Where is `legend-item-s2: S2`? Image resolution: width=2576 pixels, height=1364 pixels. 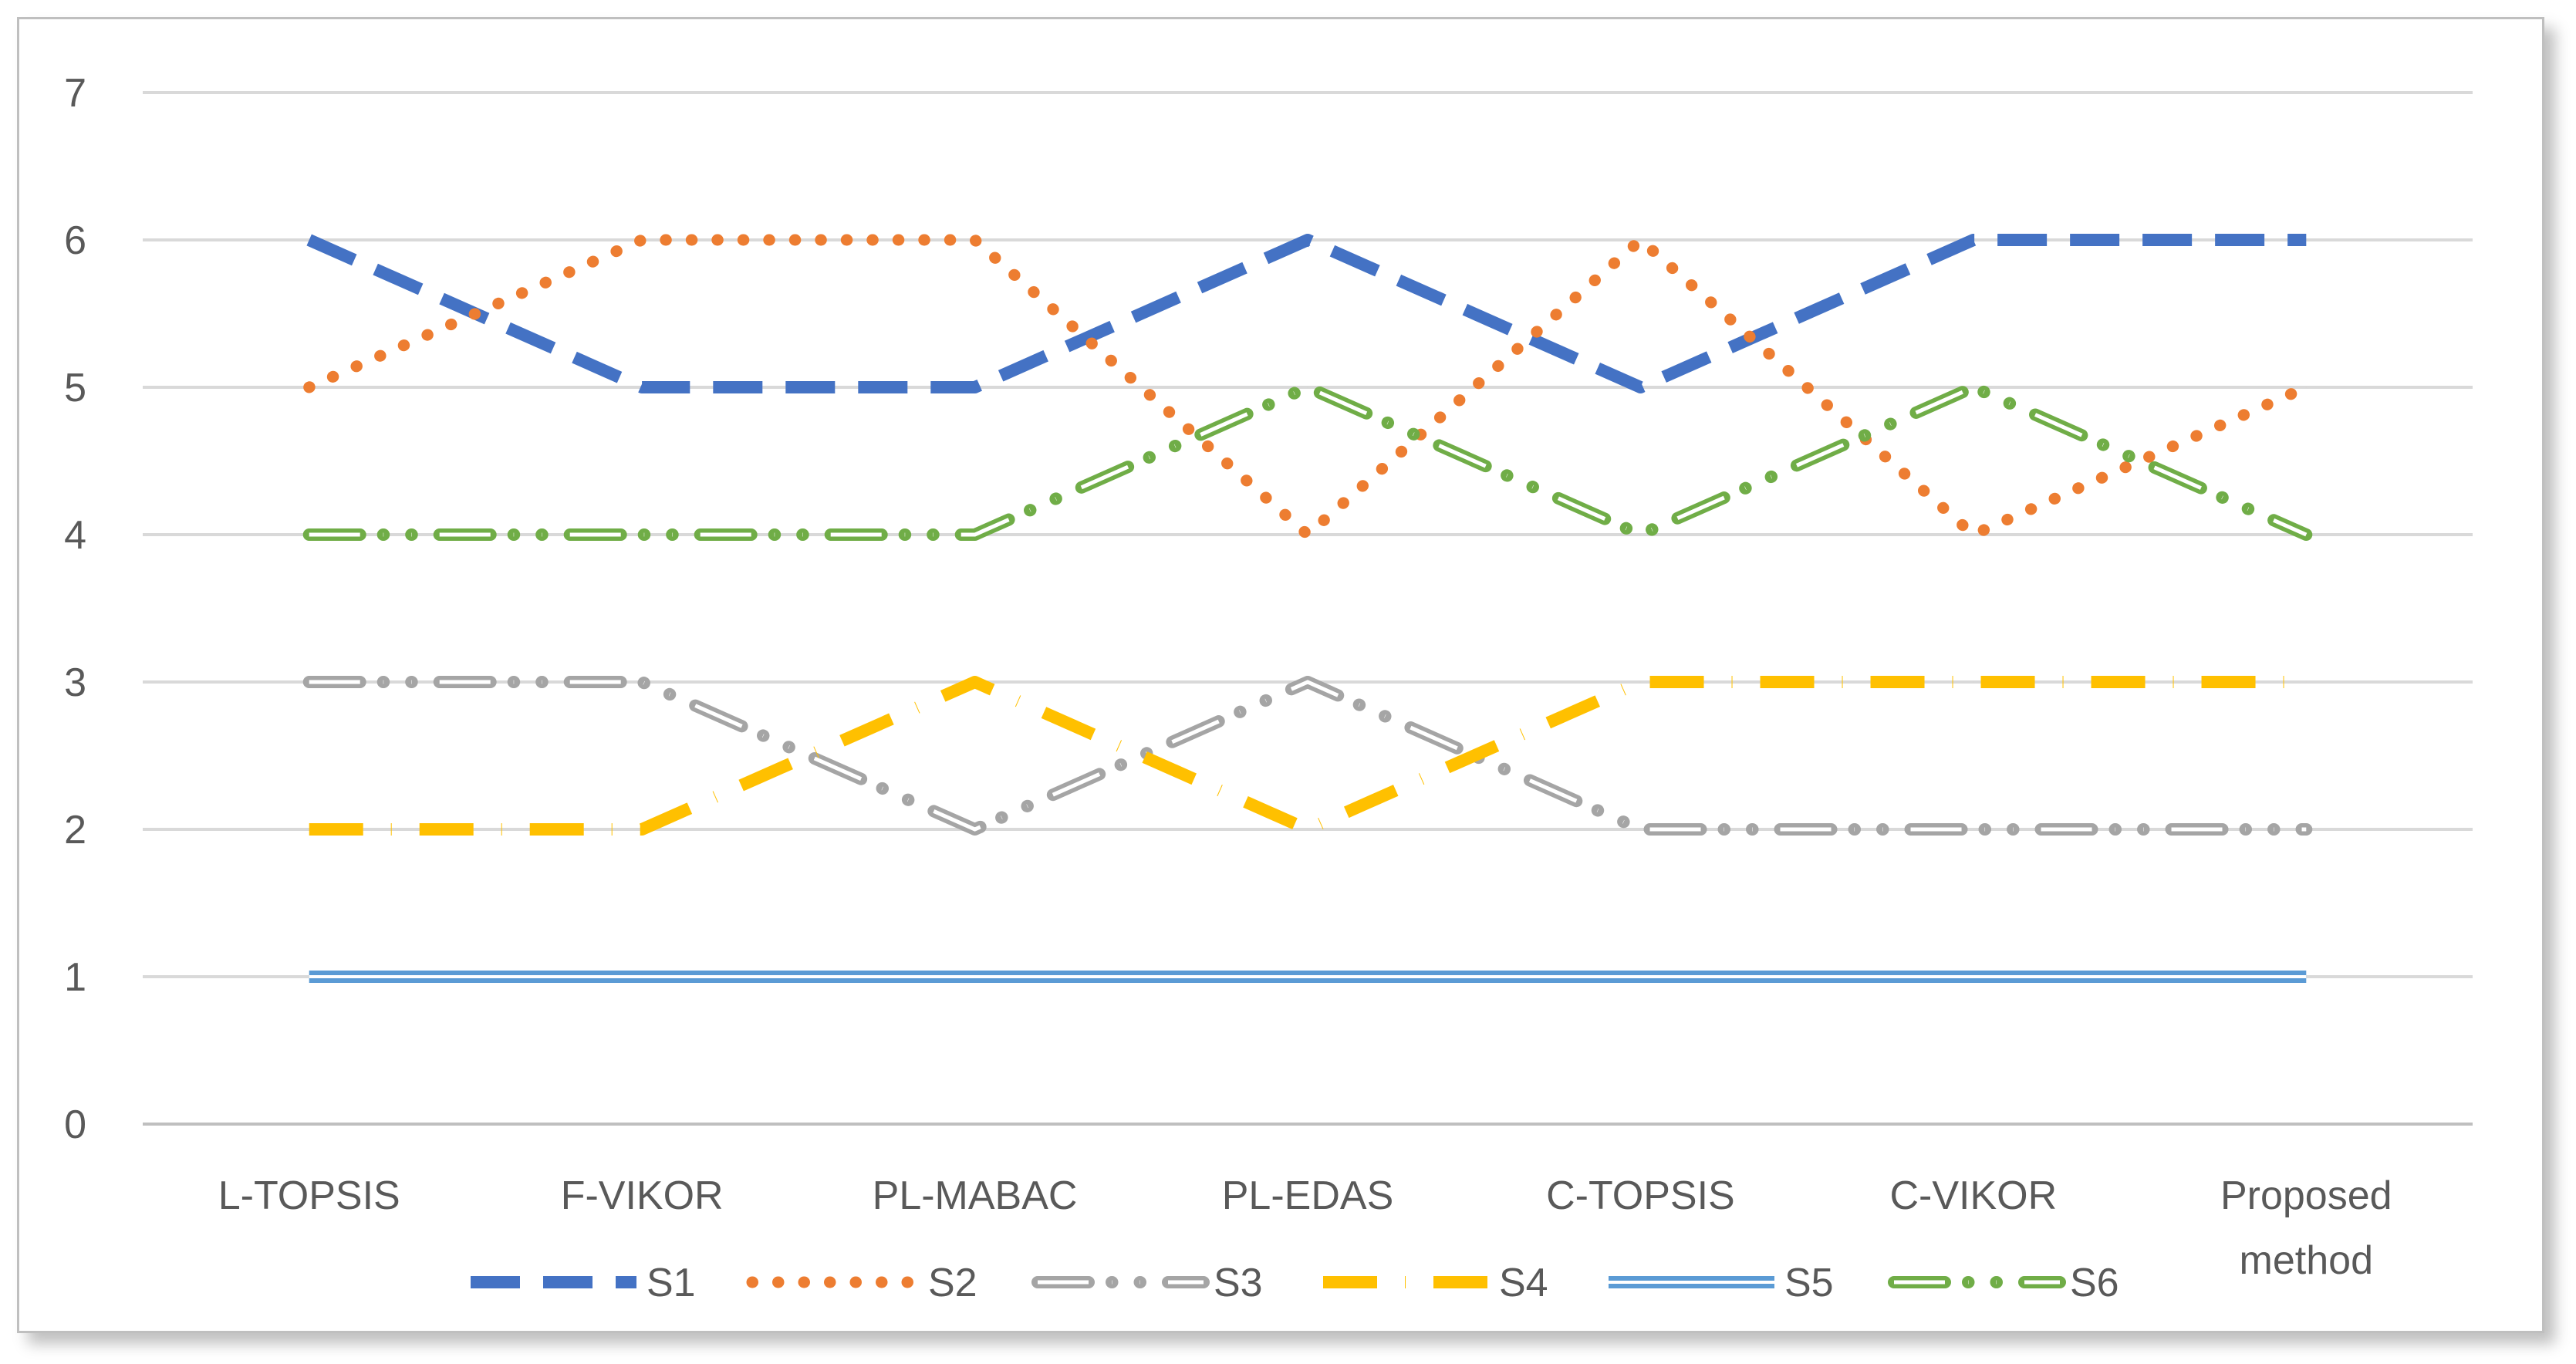
legend-item-s2: S2 is located at coordinates (861, 1283).